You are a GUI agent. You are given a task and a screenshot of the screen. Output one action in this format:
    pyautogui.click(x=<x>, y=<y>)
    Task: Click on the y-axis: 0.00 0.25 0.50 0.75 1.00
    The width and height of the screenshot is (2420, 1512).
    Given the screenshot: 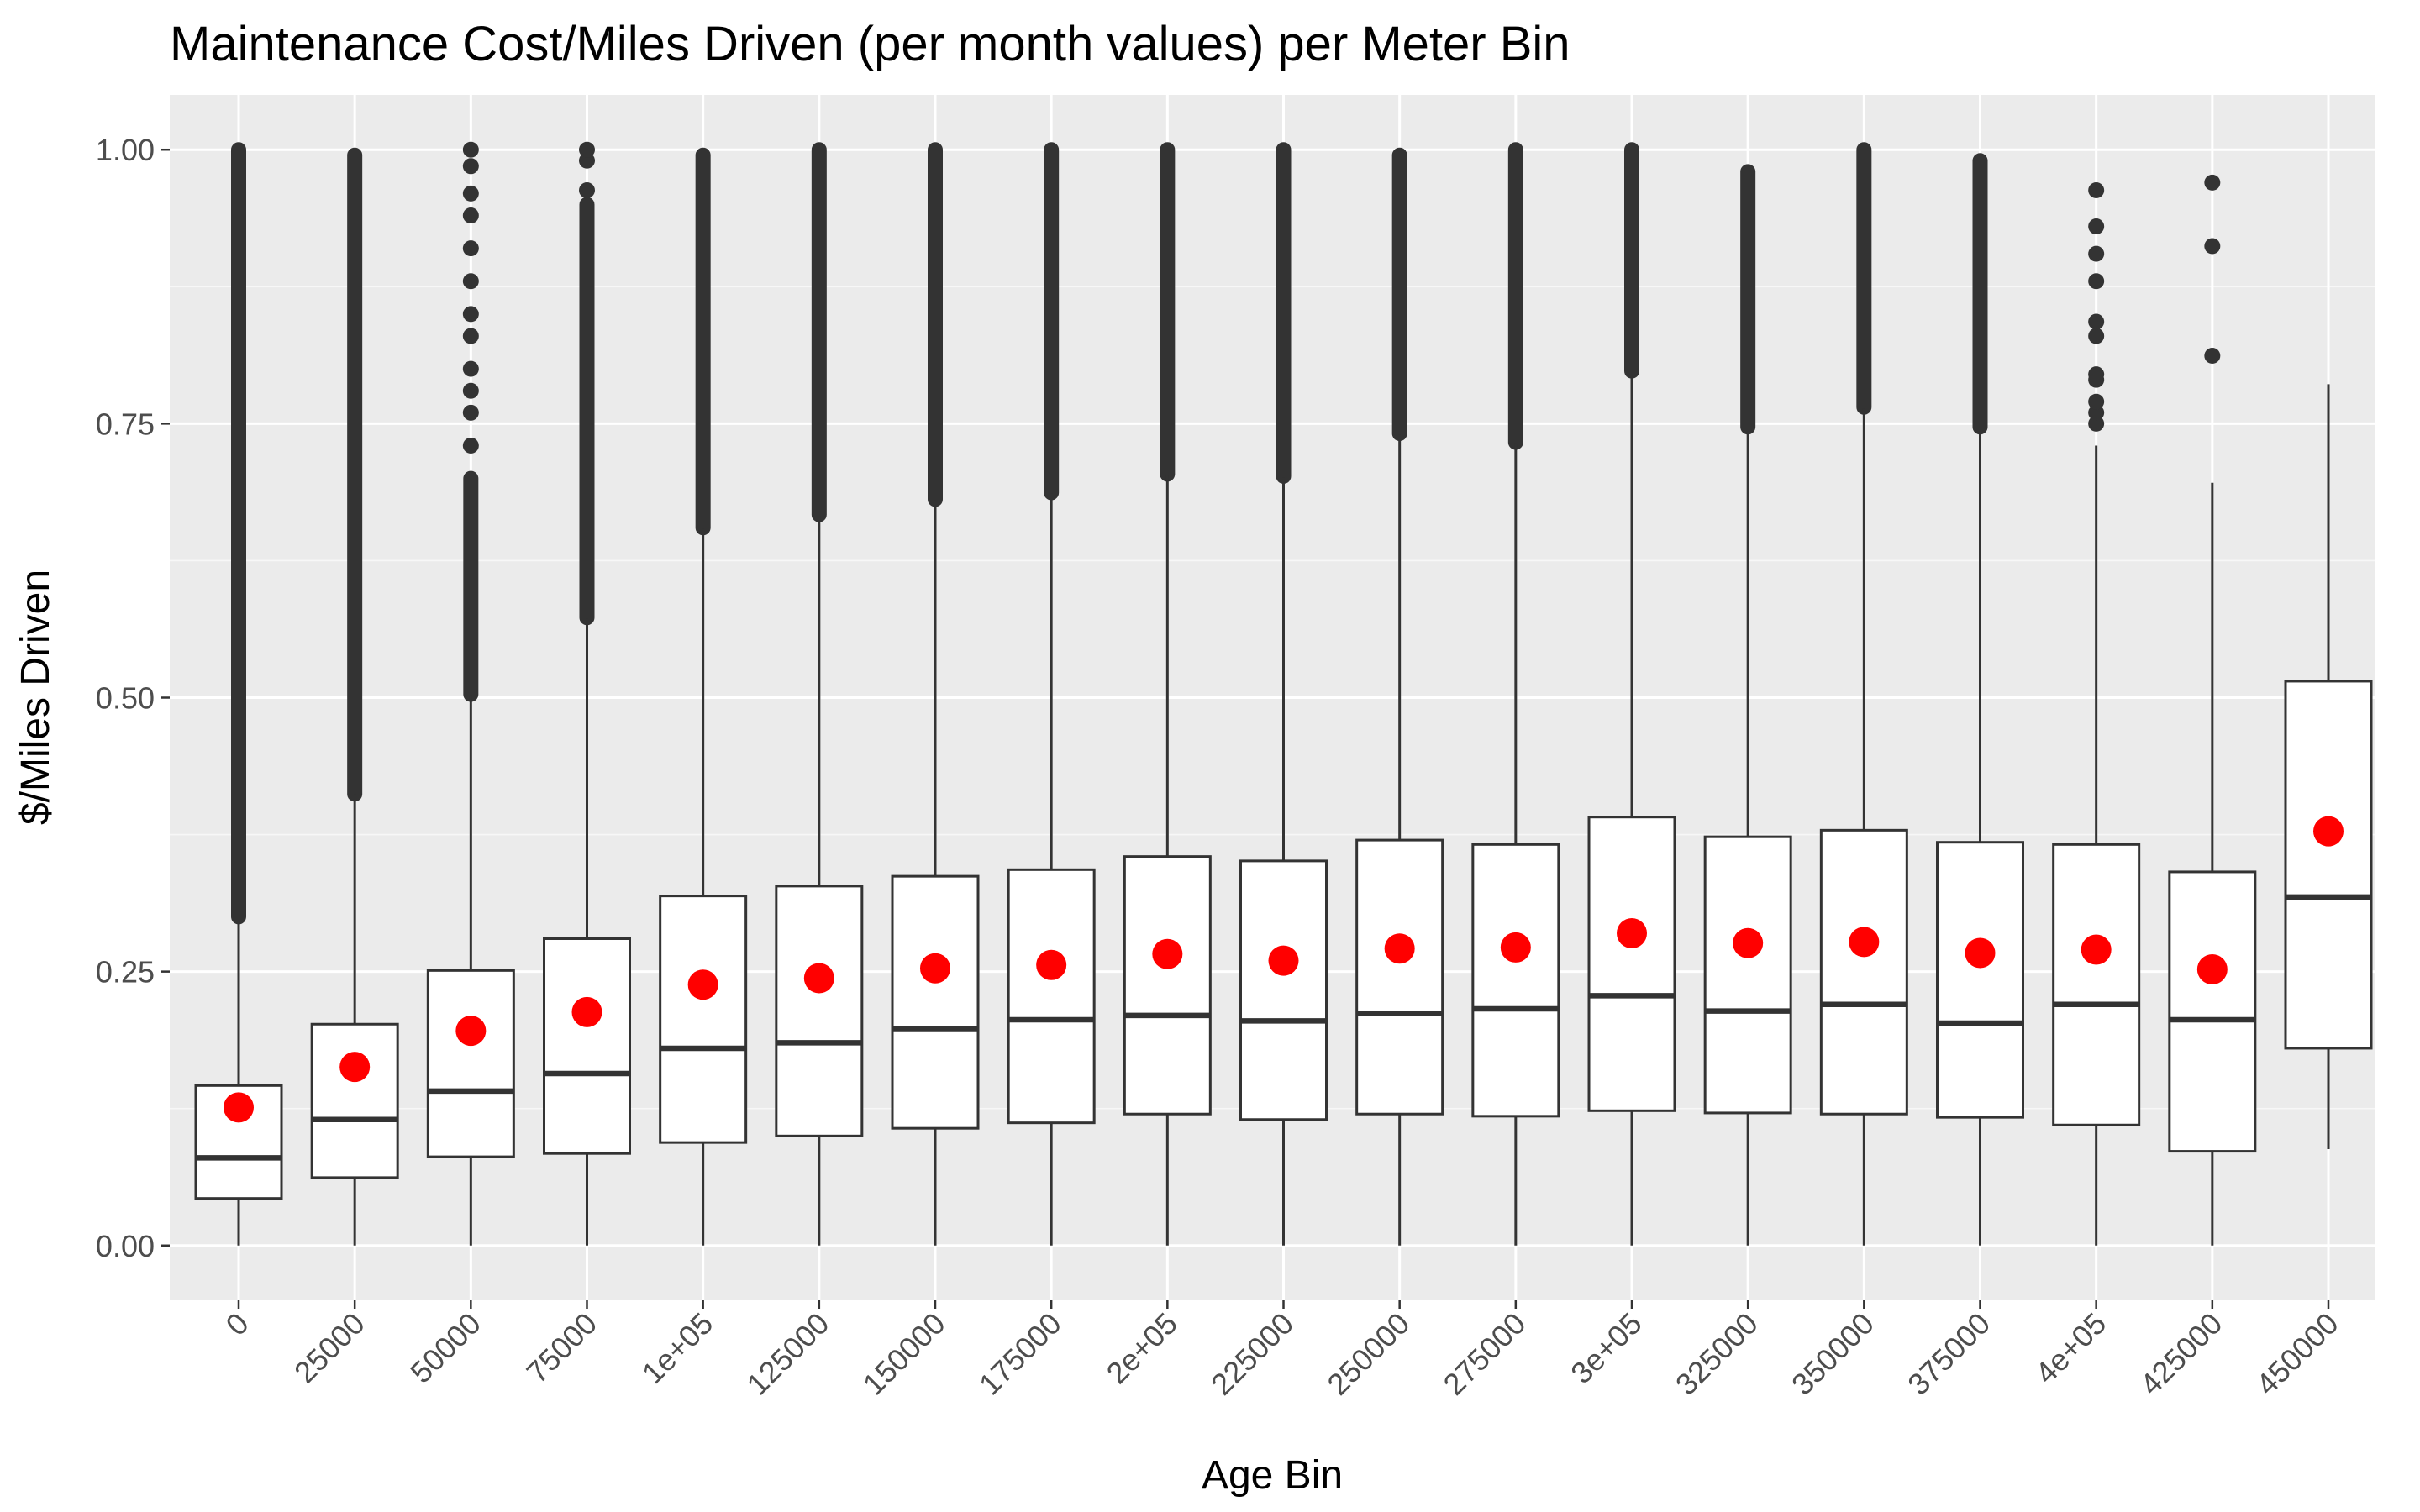 What is the action you would take?
    pyautogui.click(x=133, y=698)
    